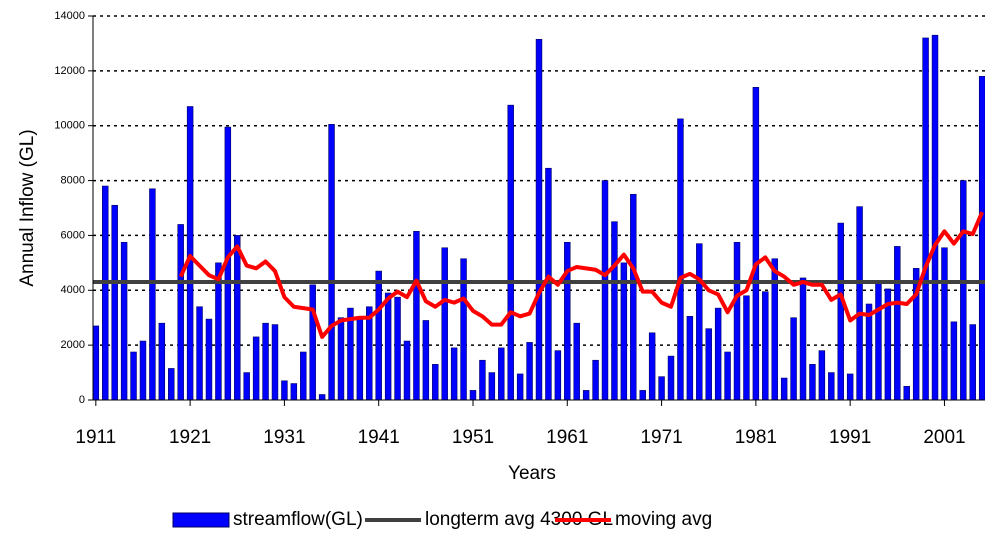 The height and width of the screenshot is (540, 985). I want to click on x-tick-label: 1921, so click(190, 437).